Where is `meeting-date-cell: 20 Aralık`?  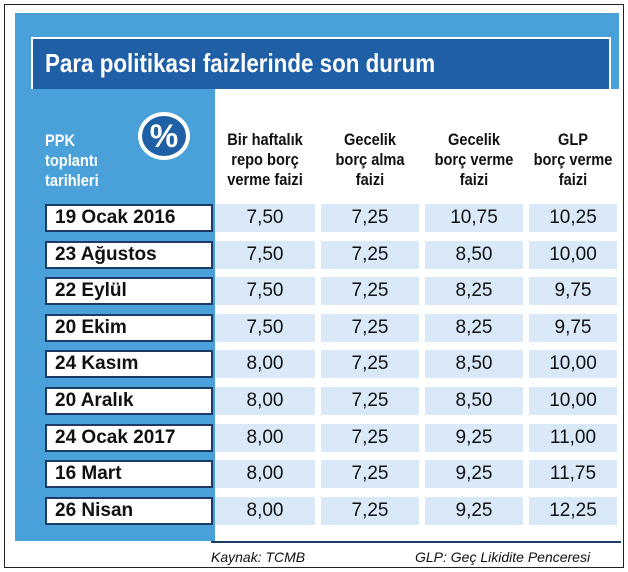
meeting-date-cell: 20 Aralık is located at coordinates (129, 401).